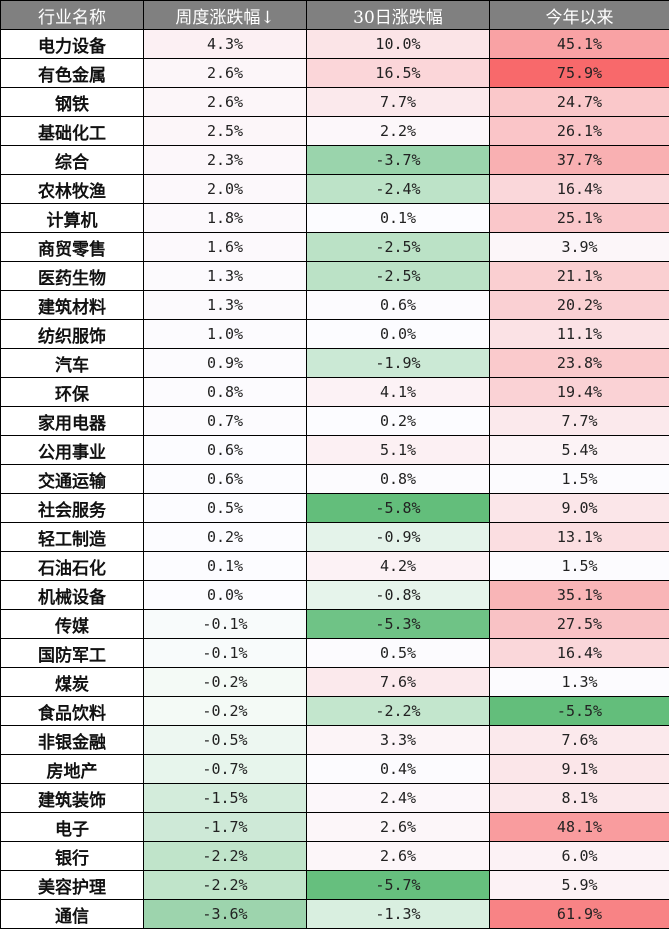 This screenshot has height=929, width=669. Describe the element at coordinates (398, 189) in the screenshot. I see `30d-change-cell: -2.4%` at that location.